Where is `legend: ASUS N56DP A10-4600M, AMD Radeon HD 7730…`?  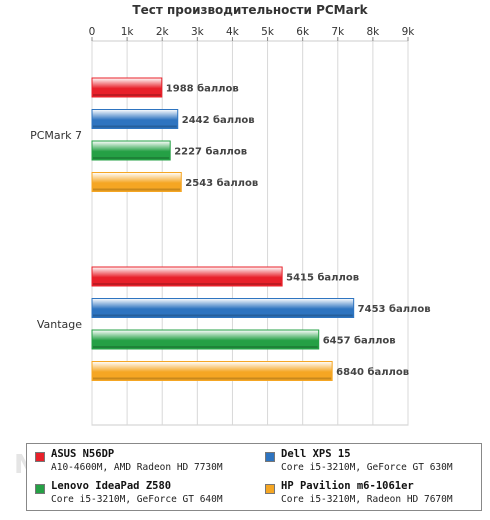
legend: ASUS N56DP A10-4600M, AMD Radeon HD 7730… is located at coordinates (254, 477).